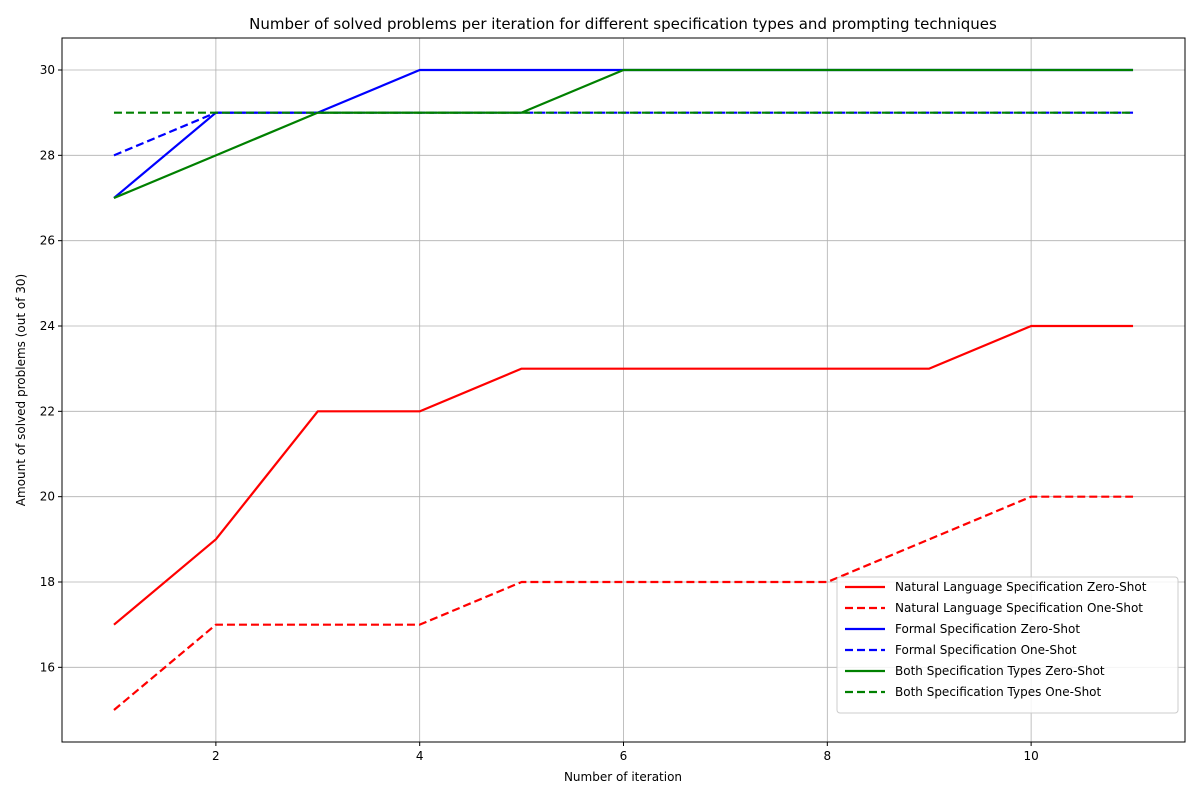  I want to click on legend-label: Natural Language Specification One-Shot, so click(1019, 608).